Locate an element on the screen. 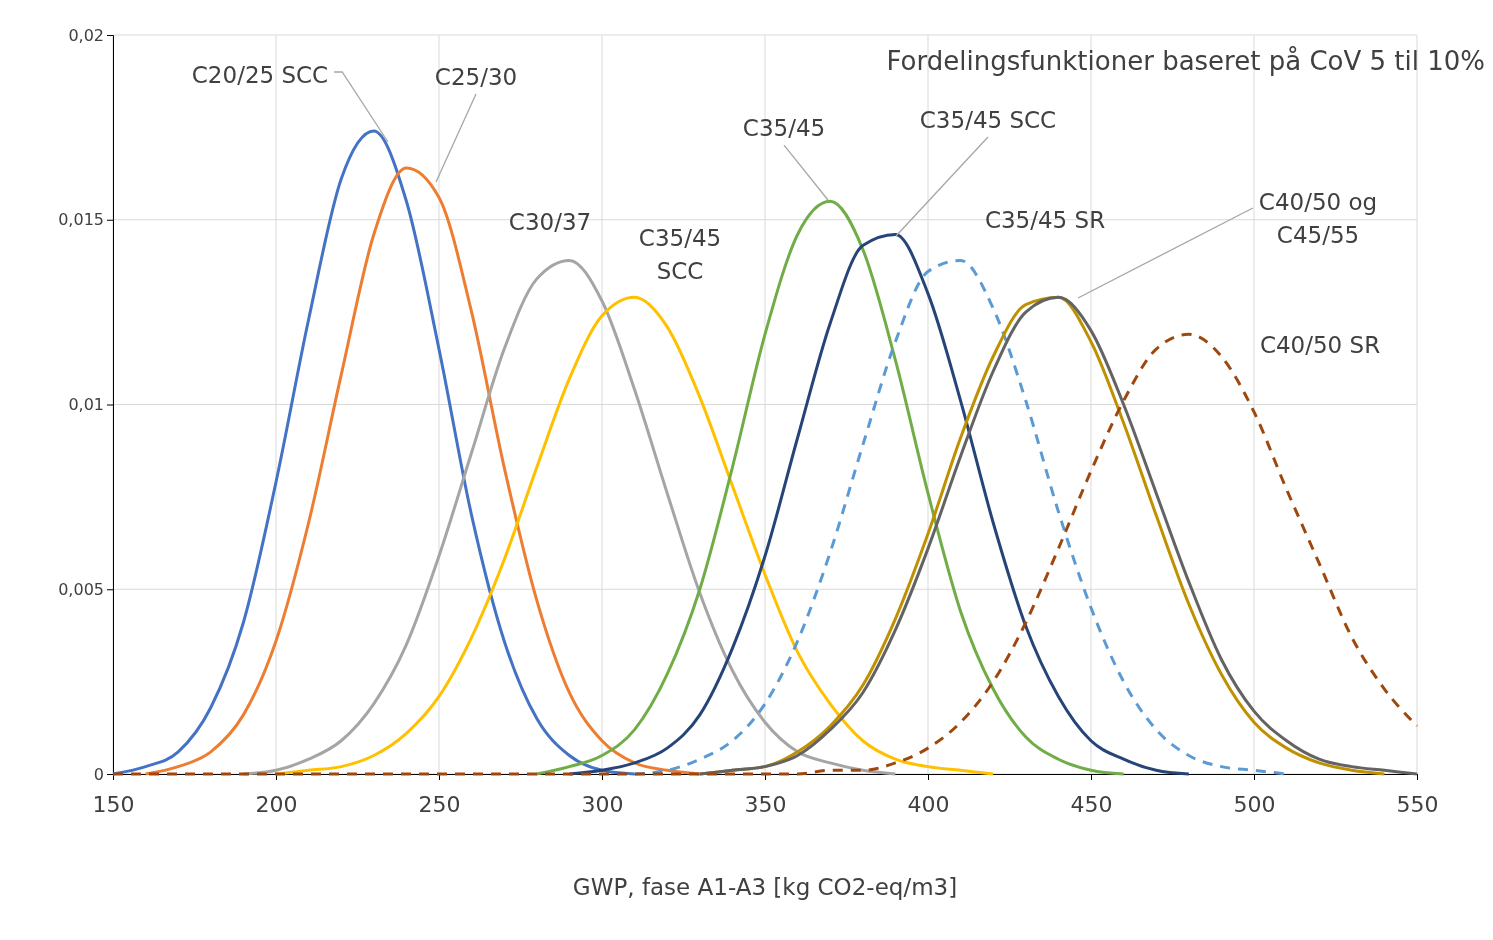  y-tick-label: 0,015 is located at coordinates (81, 220).